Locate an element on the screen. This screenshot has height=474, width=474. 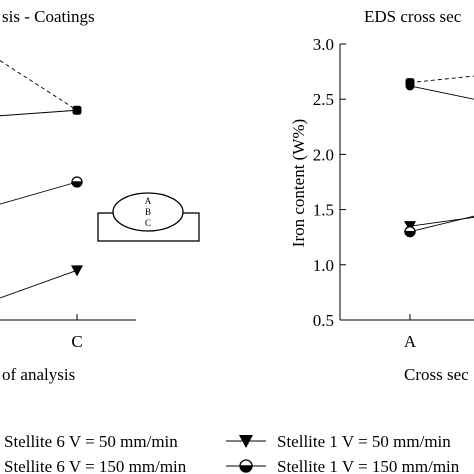
inset-label-b: B is located at coordinates (148, 212).